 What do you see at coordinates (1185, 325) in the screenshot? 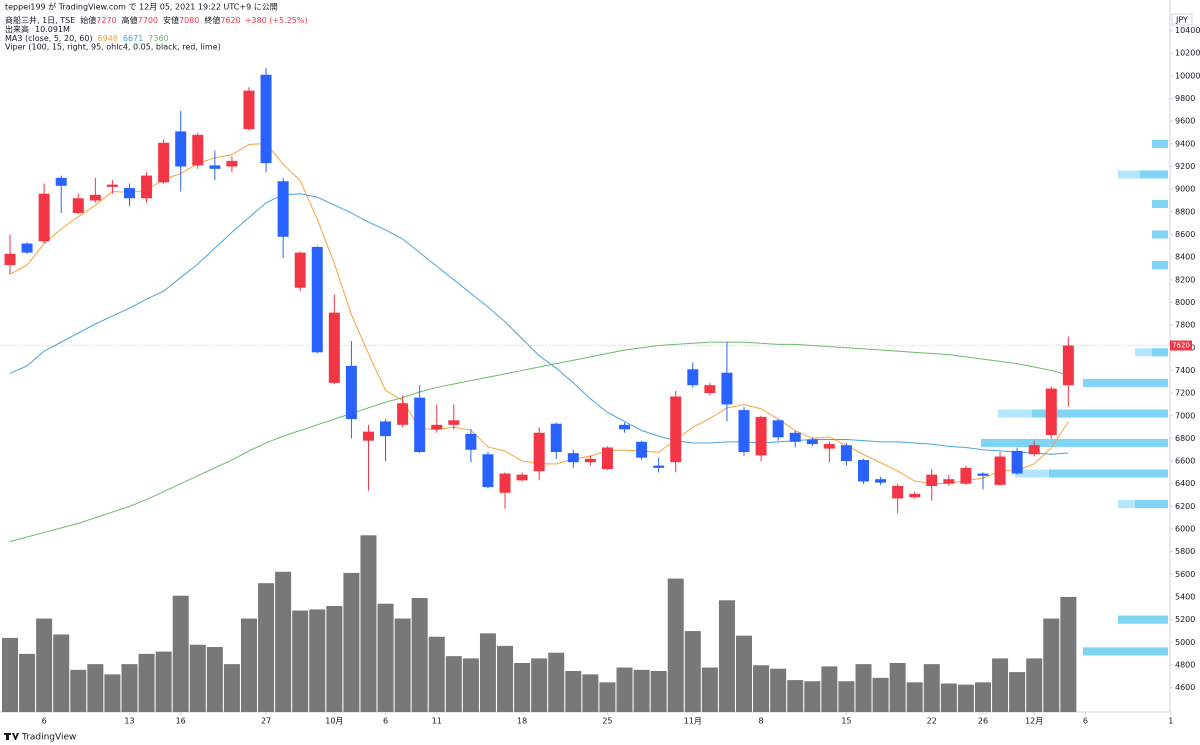
I see `y-tick-label: 7800` at bounding box center [1185, 325].